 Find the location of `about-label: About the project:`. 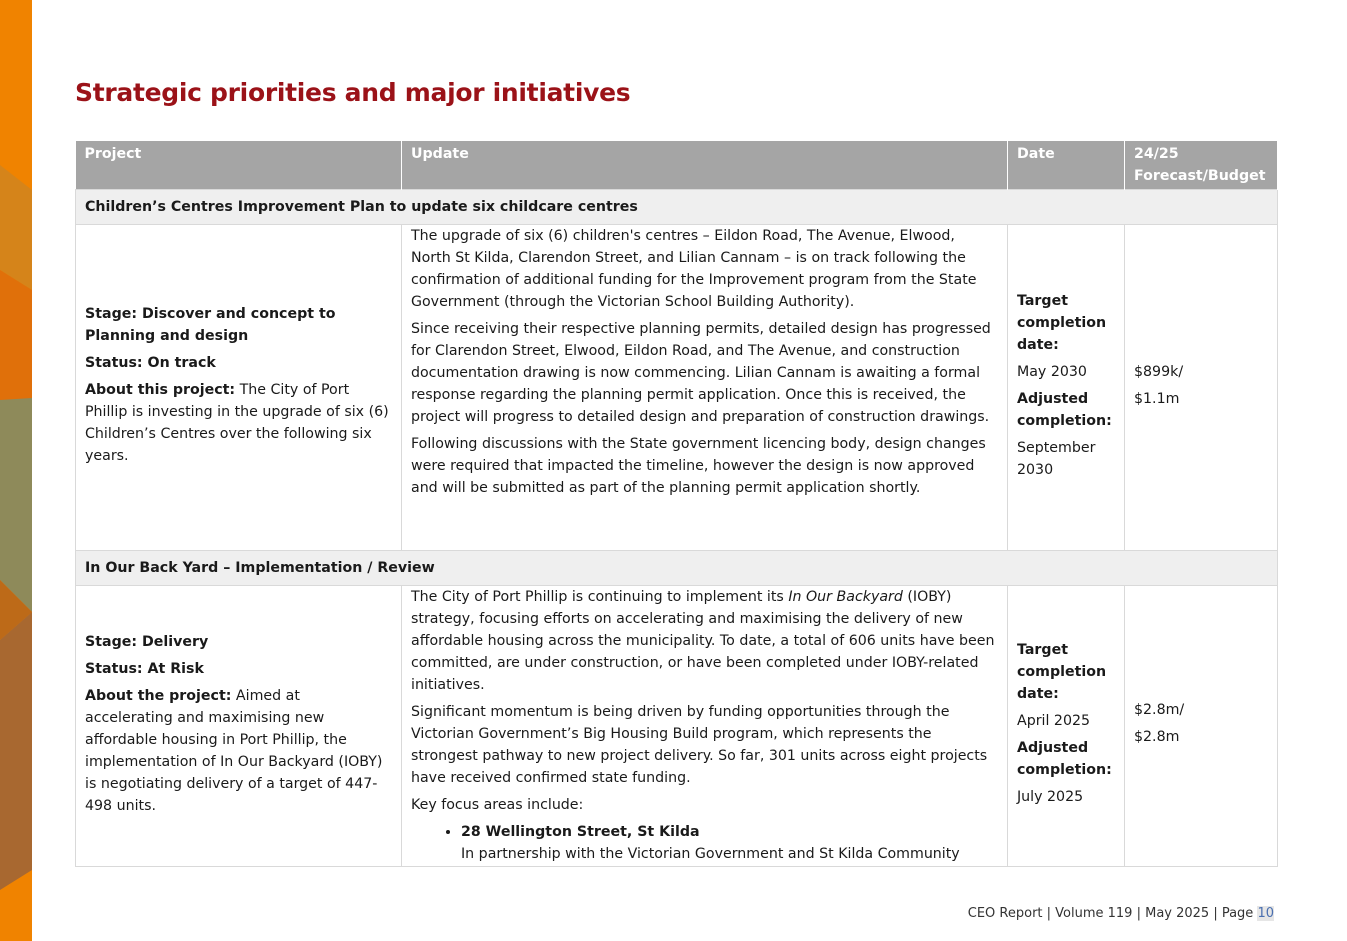

about-label: About the project: is located at coordinates (158, 695).